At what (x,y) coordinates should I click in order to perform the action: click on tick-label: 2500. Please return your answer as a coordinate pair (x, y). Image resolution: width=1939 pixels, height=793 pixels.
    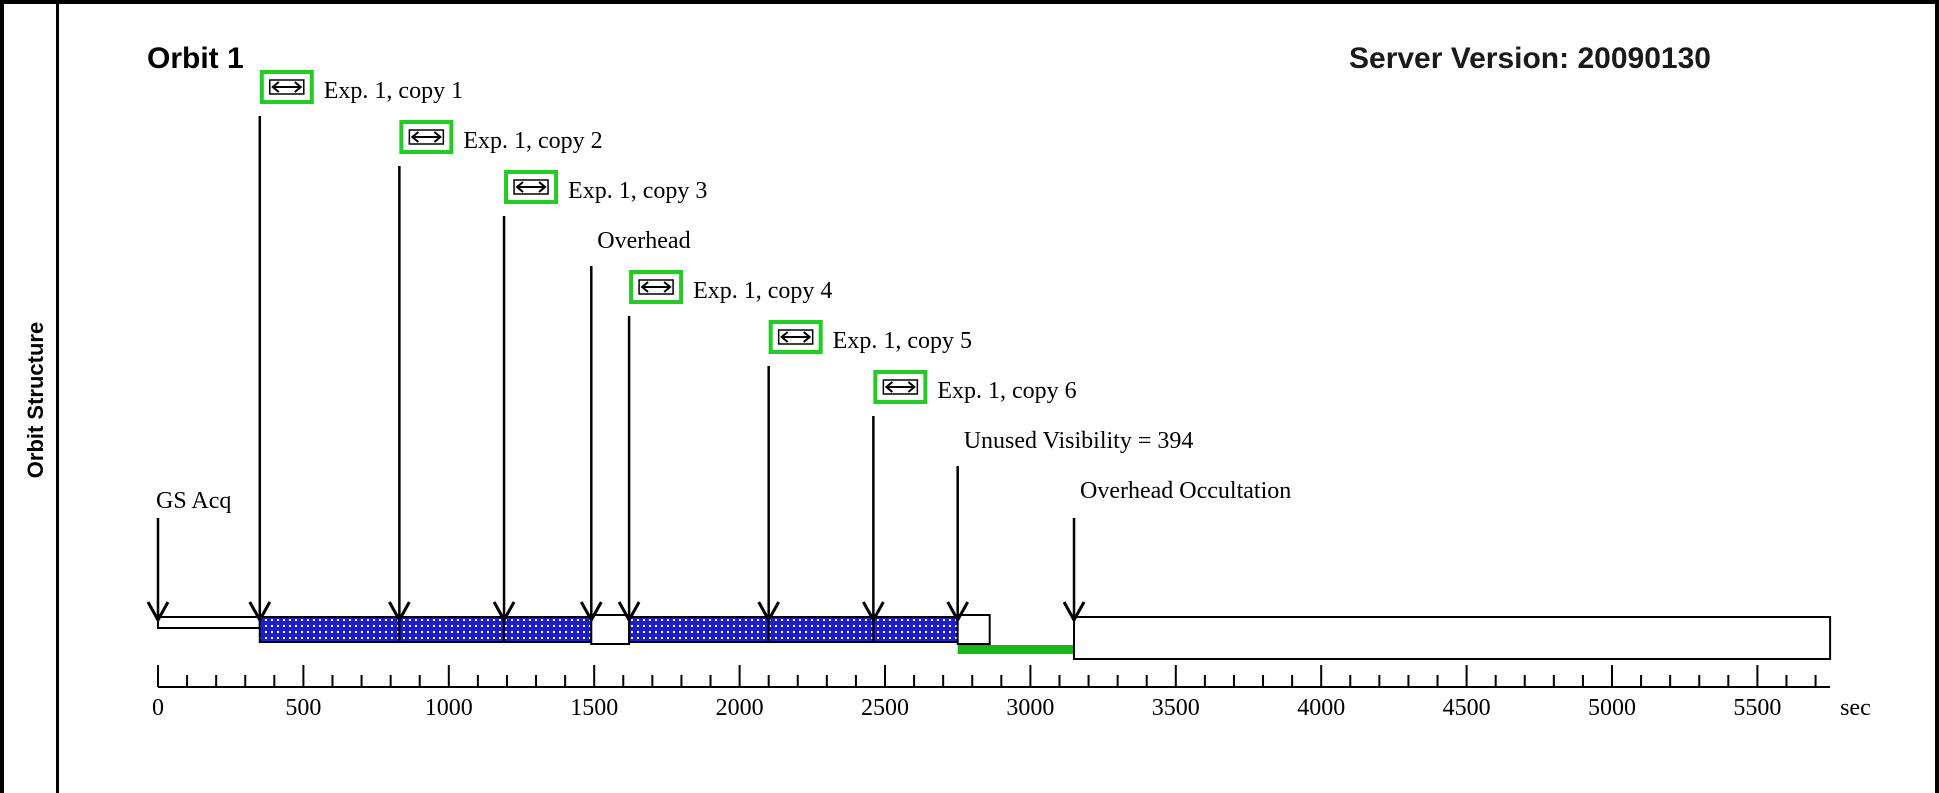
    Looking at the image, I should click on (885, 708).